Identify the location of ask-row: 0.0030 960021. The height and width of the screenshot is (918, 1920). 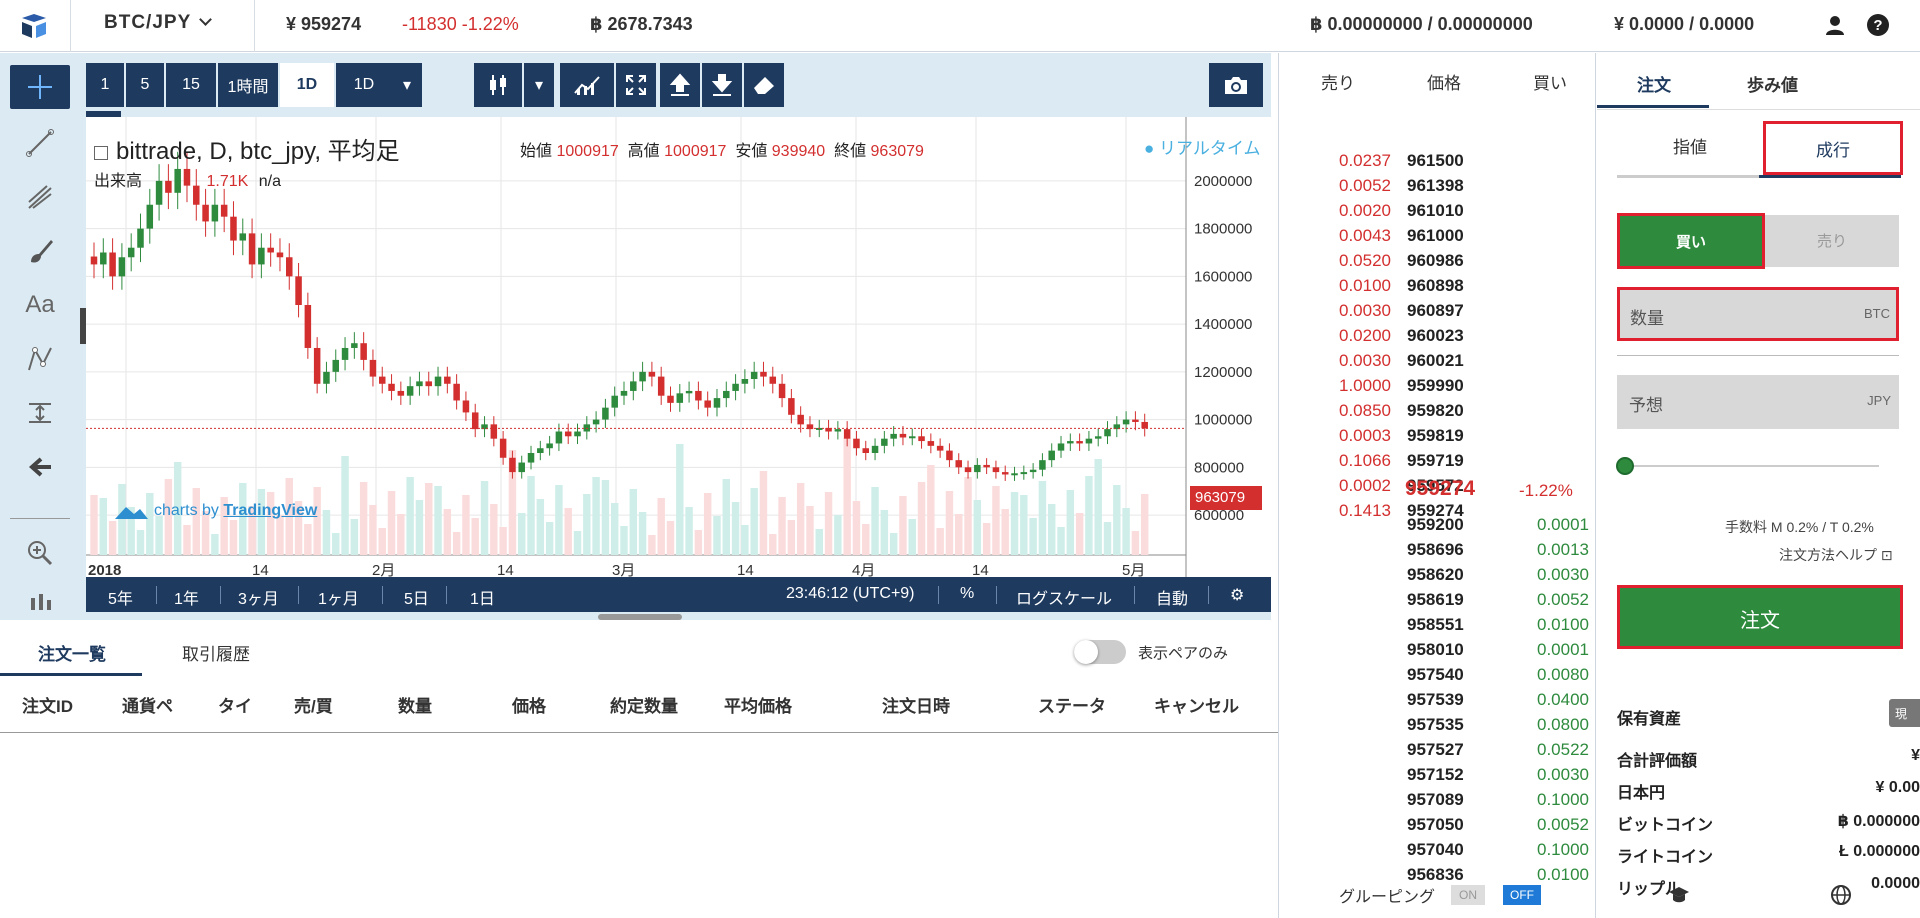
(1438, 363).